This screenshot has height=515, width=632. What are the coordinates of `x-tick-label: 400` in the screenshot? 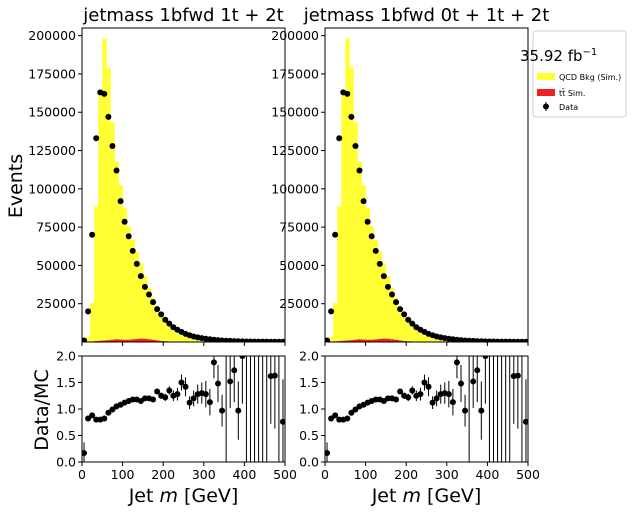 It's located at (487, 474).